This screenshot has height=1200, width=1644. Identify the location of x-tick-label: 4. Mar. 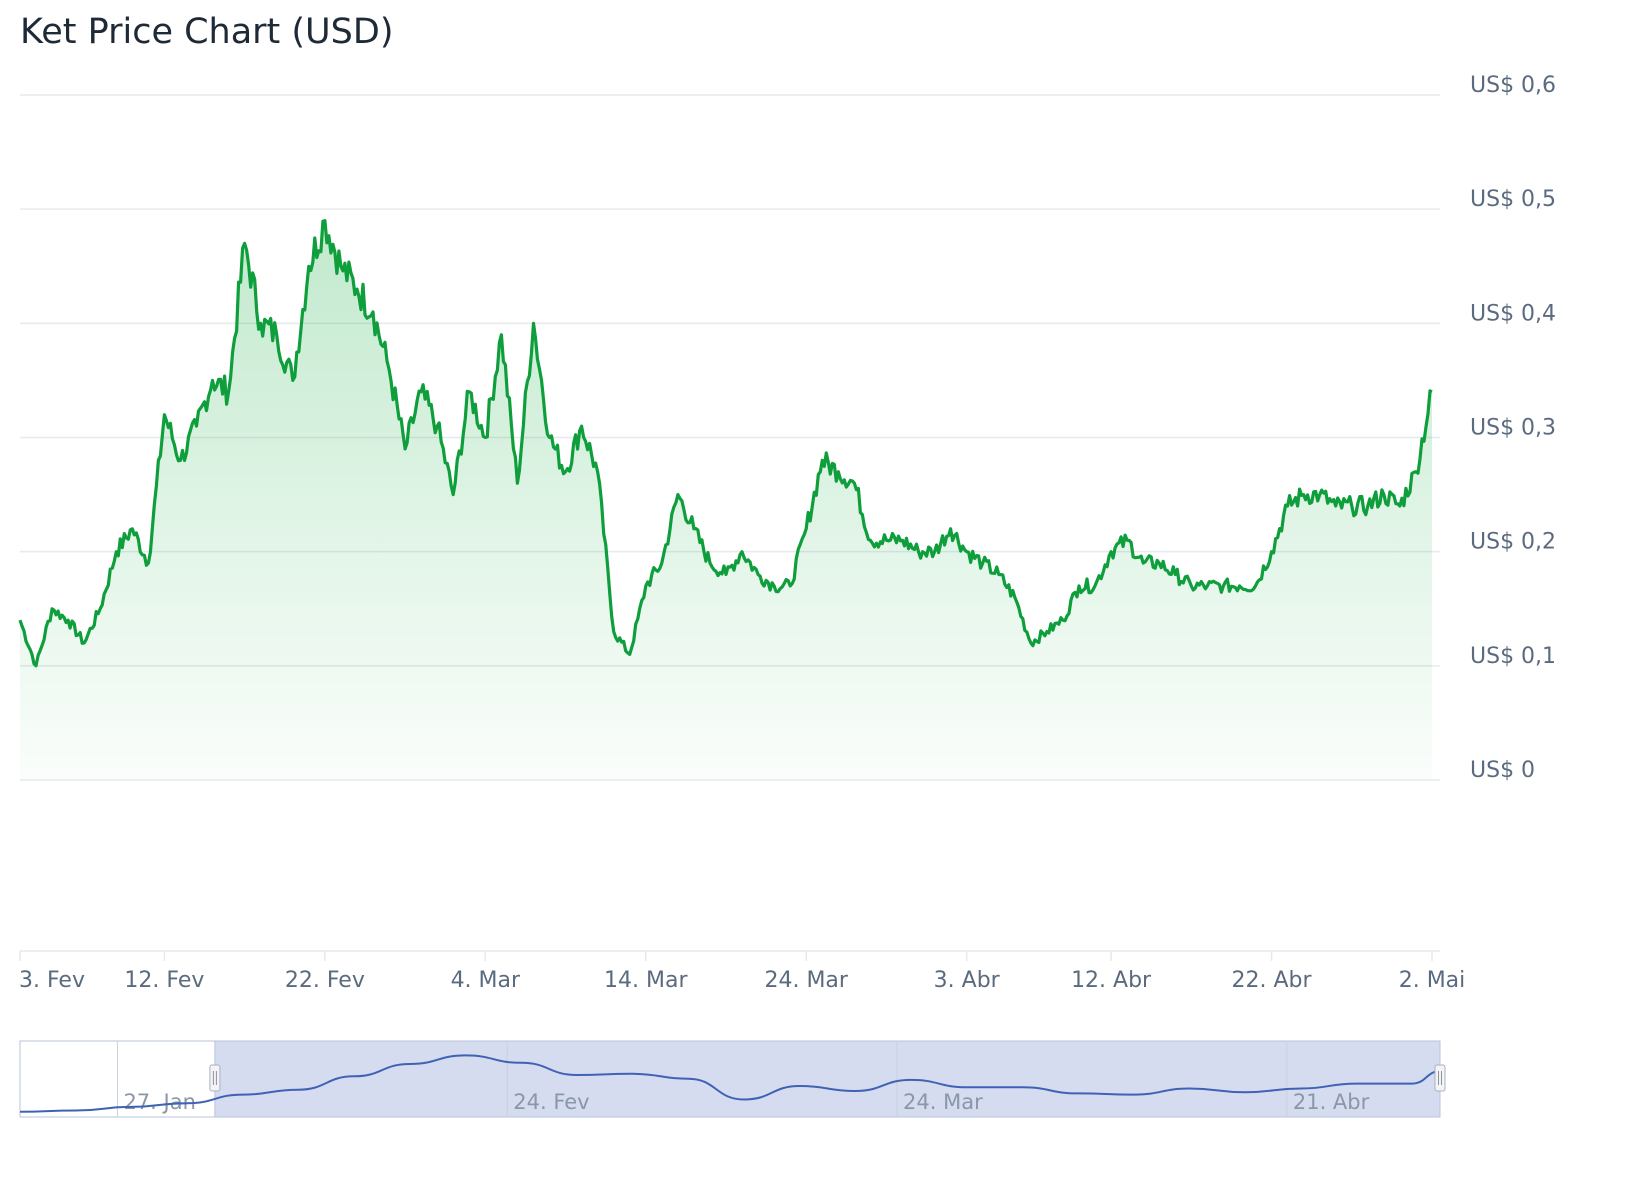
(486, 980).